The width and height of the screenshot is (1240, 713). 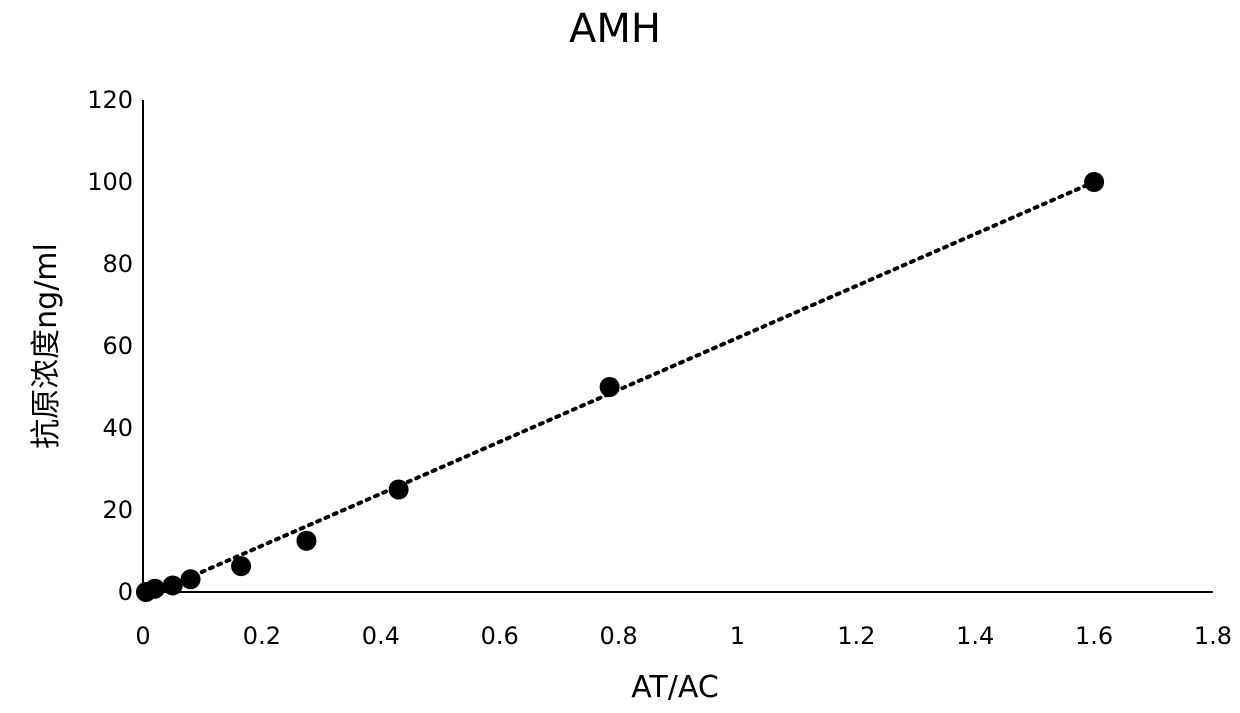 What do you see at coordinates (737, 636) in the screenshot?
I see `x-tick-label: 1` at bounding box center [737, 636].